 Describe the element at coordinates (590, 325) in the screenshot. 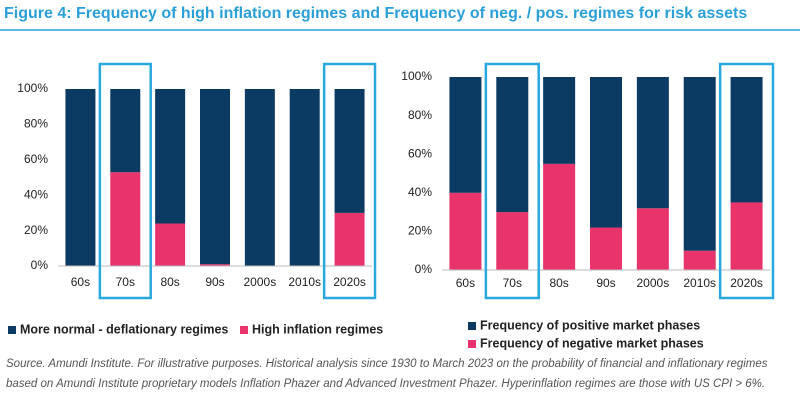

I see `legend-label: Frequency of positive market phases` at that location.